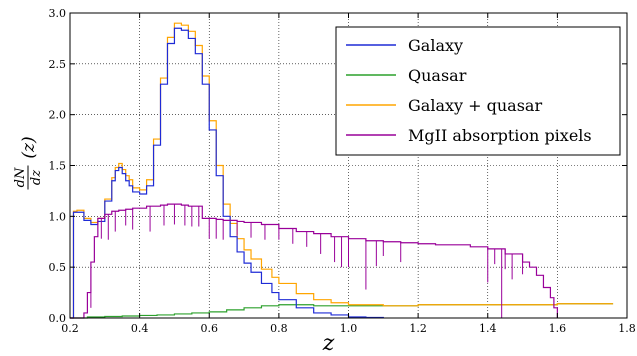  What do you see at coordinates (627, 328) in the screenshot?
I see `x-tick-label: 1.8` at bounding box center [627, 328].